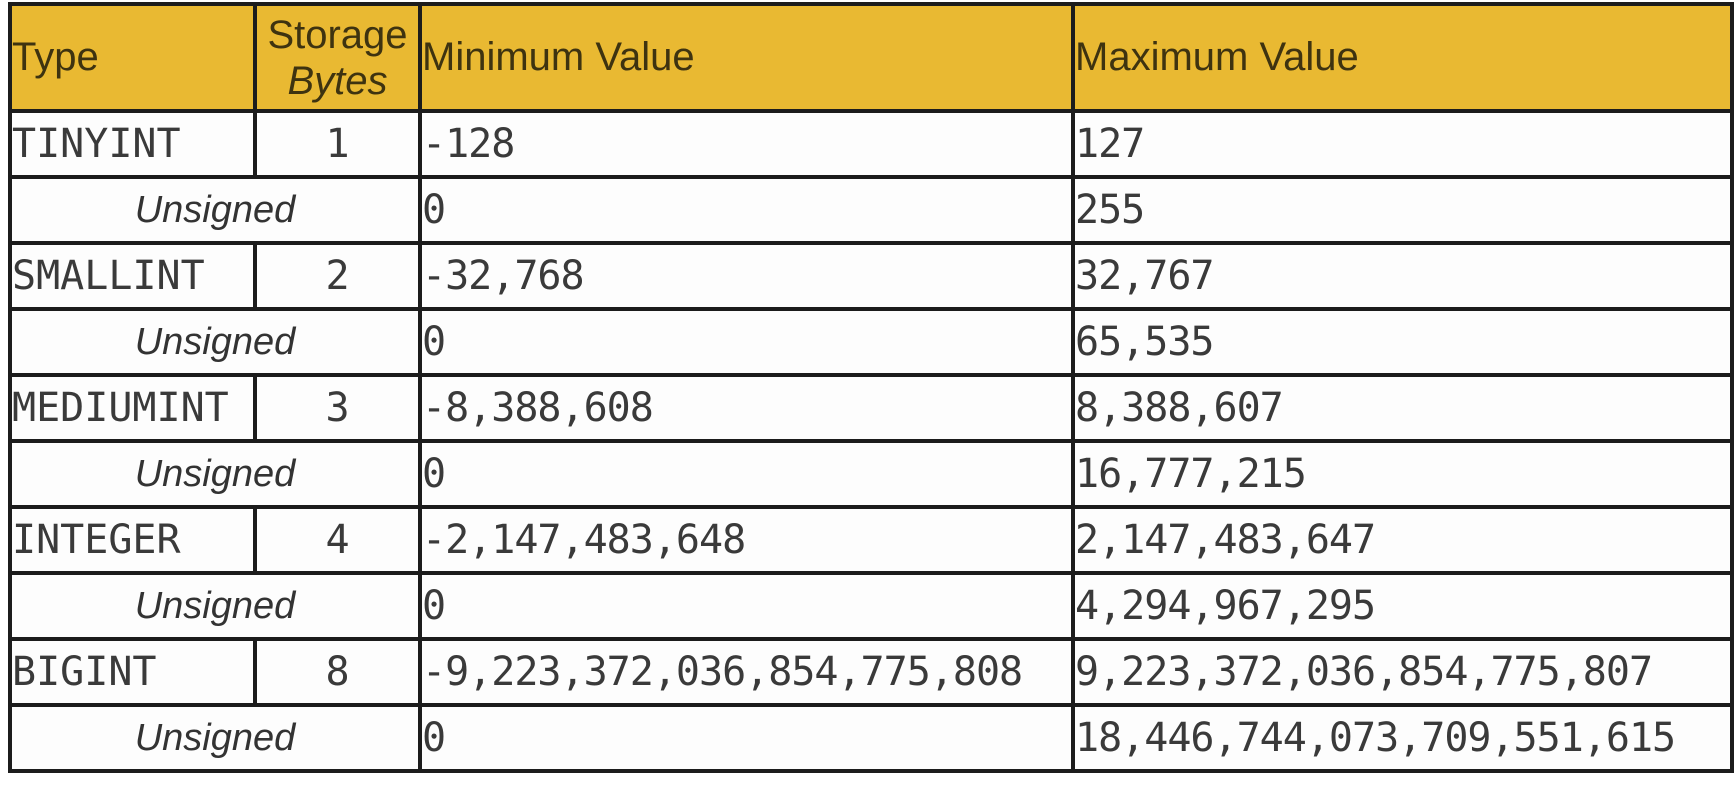  Describe the element at coordinates (1402, 606) in the screenshot. I see `max-cell: 4,294,967,295` at that location.